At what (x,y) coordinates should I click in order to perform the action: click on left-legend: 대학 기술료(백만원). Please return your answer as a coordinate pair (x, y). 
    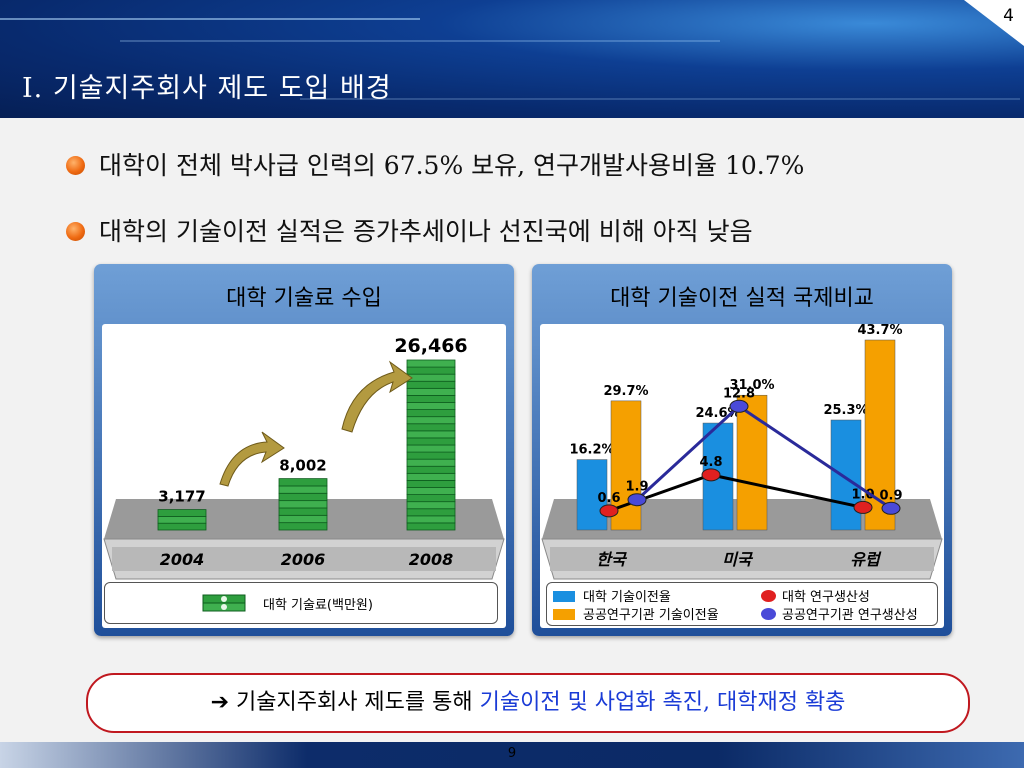
    Looking at the image, I should click on (301, 603).